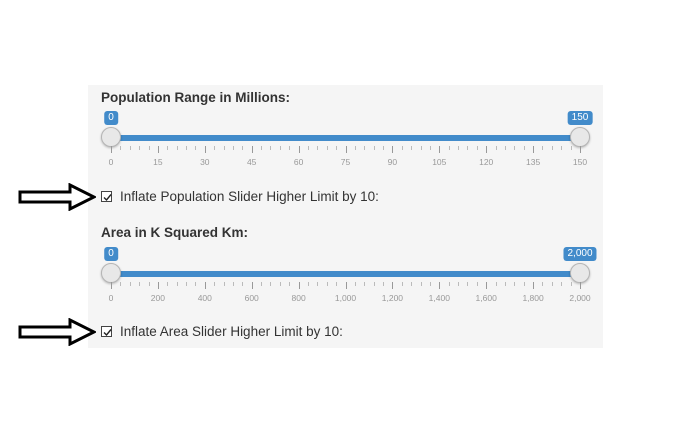 This screenshot has width=680, height=426. I want to click on area-slider-track, so click(345, 274).